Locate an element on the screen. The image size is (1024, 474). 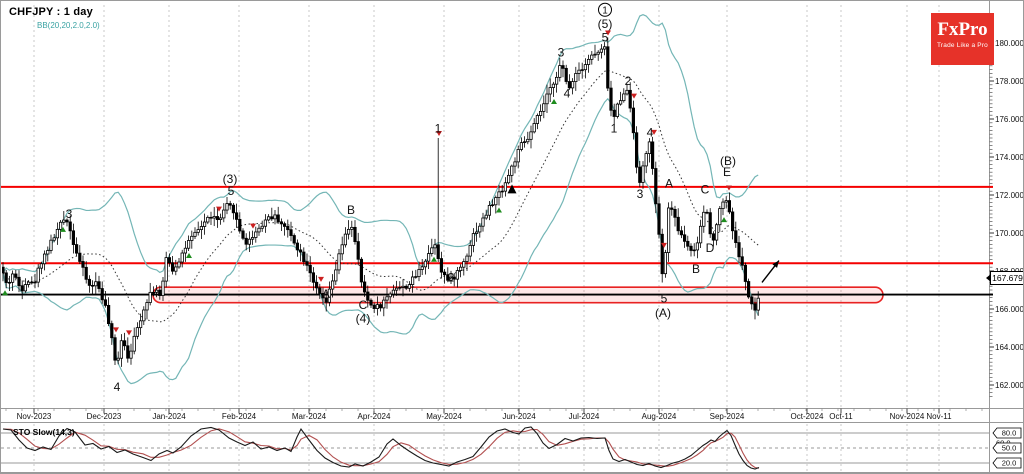
wave-label: (B) is located at coordinates (728, 161).